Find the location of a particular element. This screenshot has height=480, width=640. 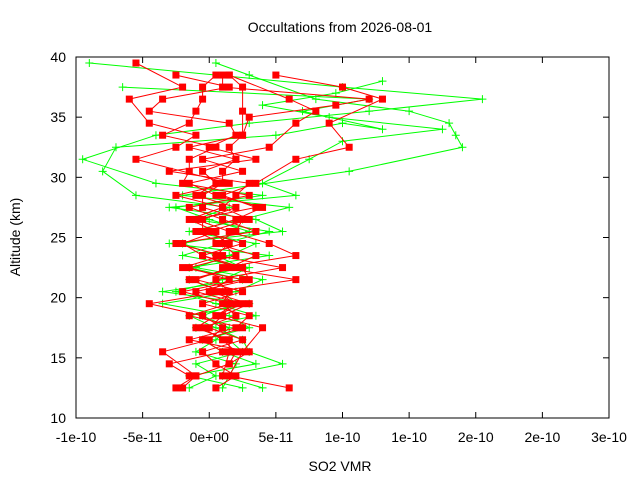

x-tick-label: 0e+00 is located at coordinates (210, 437).